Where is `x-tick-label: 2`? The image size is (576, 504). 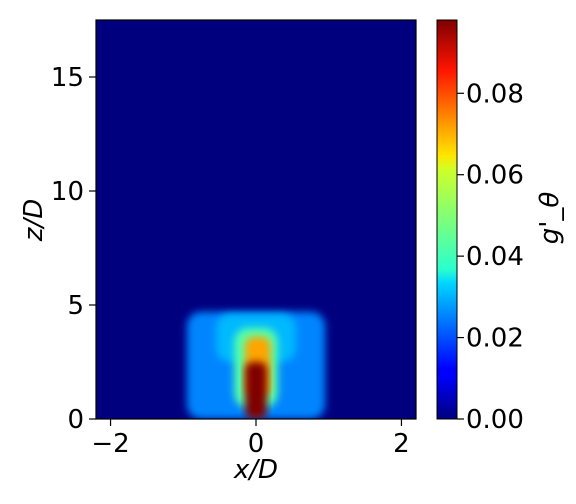
x-tick-label: 2 is located at coordinates (401, 444).